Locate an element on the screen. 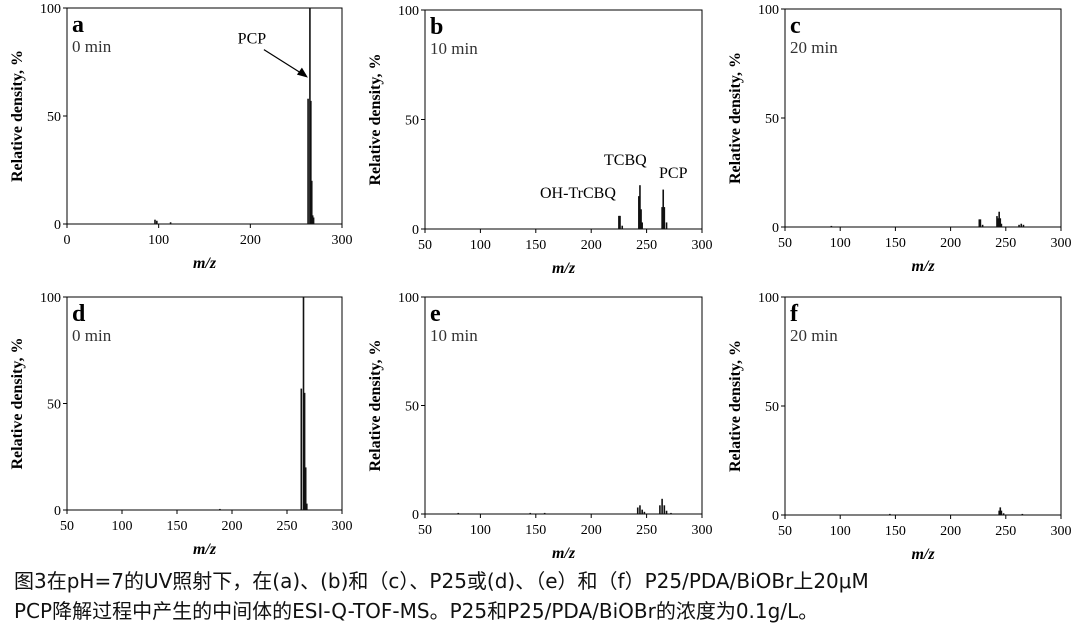  panel-letter: a is located at coordinates (78, 25).